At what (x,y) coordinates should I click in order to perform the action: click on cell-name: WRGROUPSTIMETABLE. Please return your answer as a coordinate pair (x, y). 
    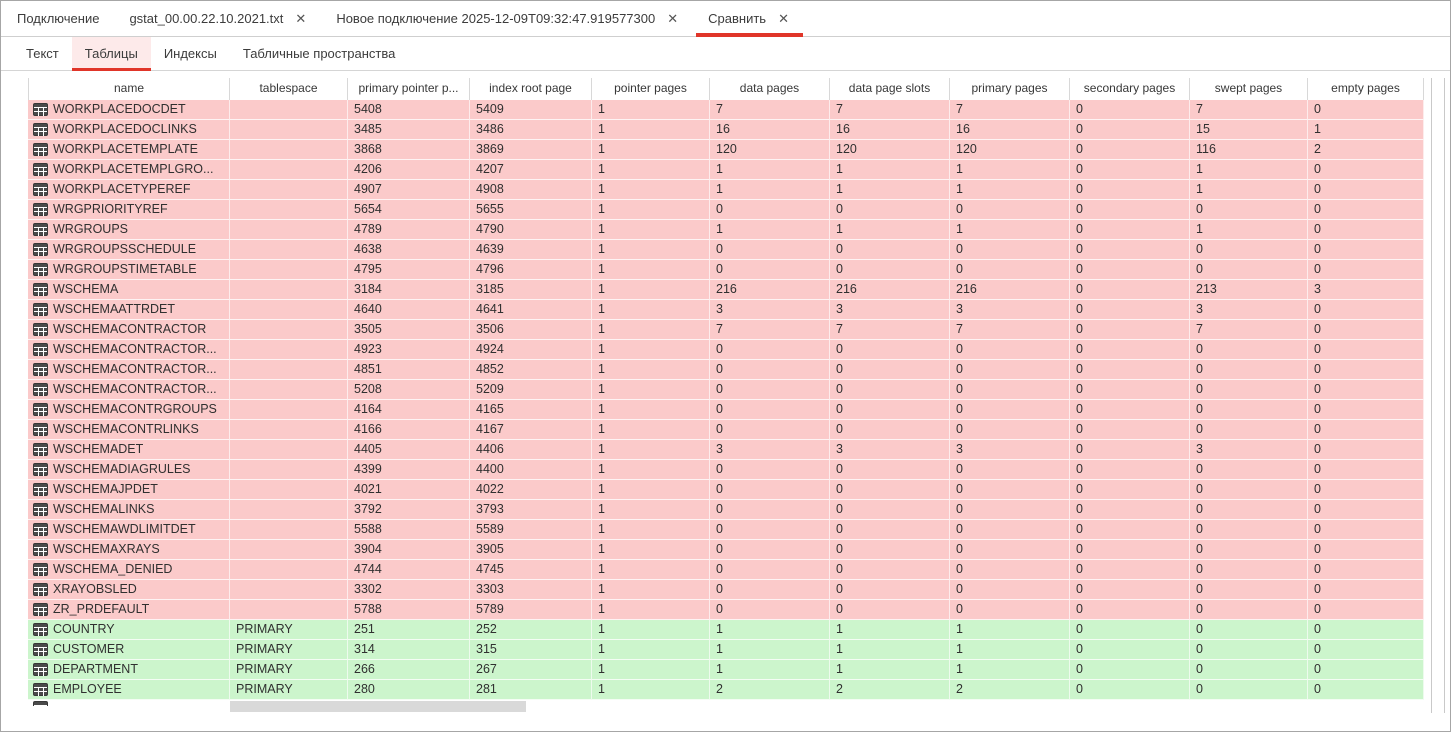
    Looking at the image, I should click on (129, 270).